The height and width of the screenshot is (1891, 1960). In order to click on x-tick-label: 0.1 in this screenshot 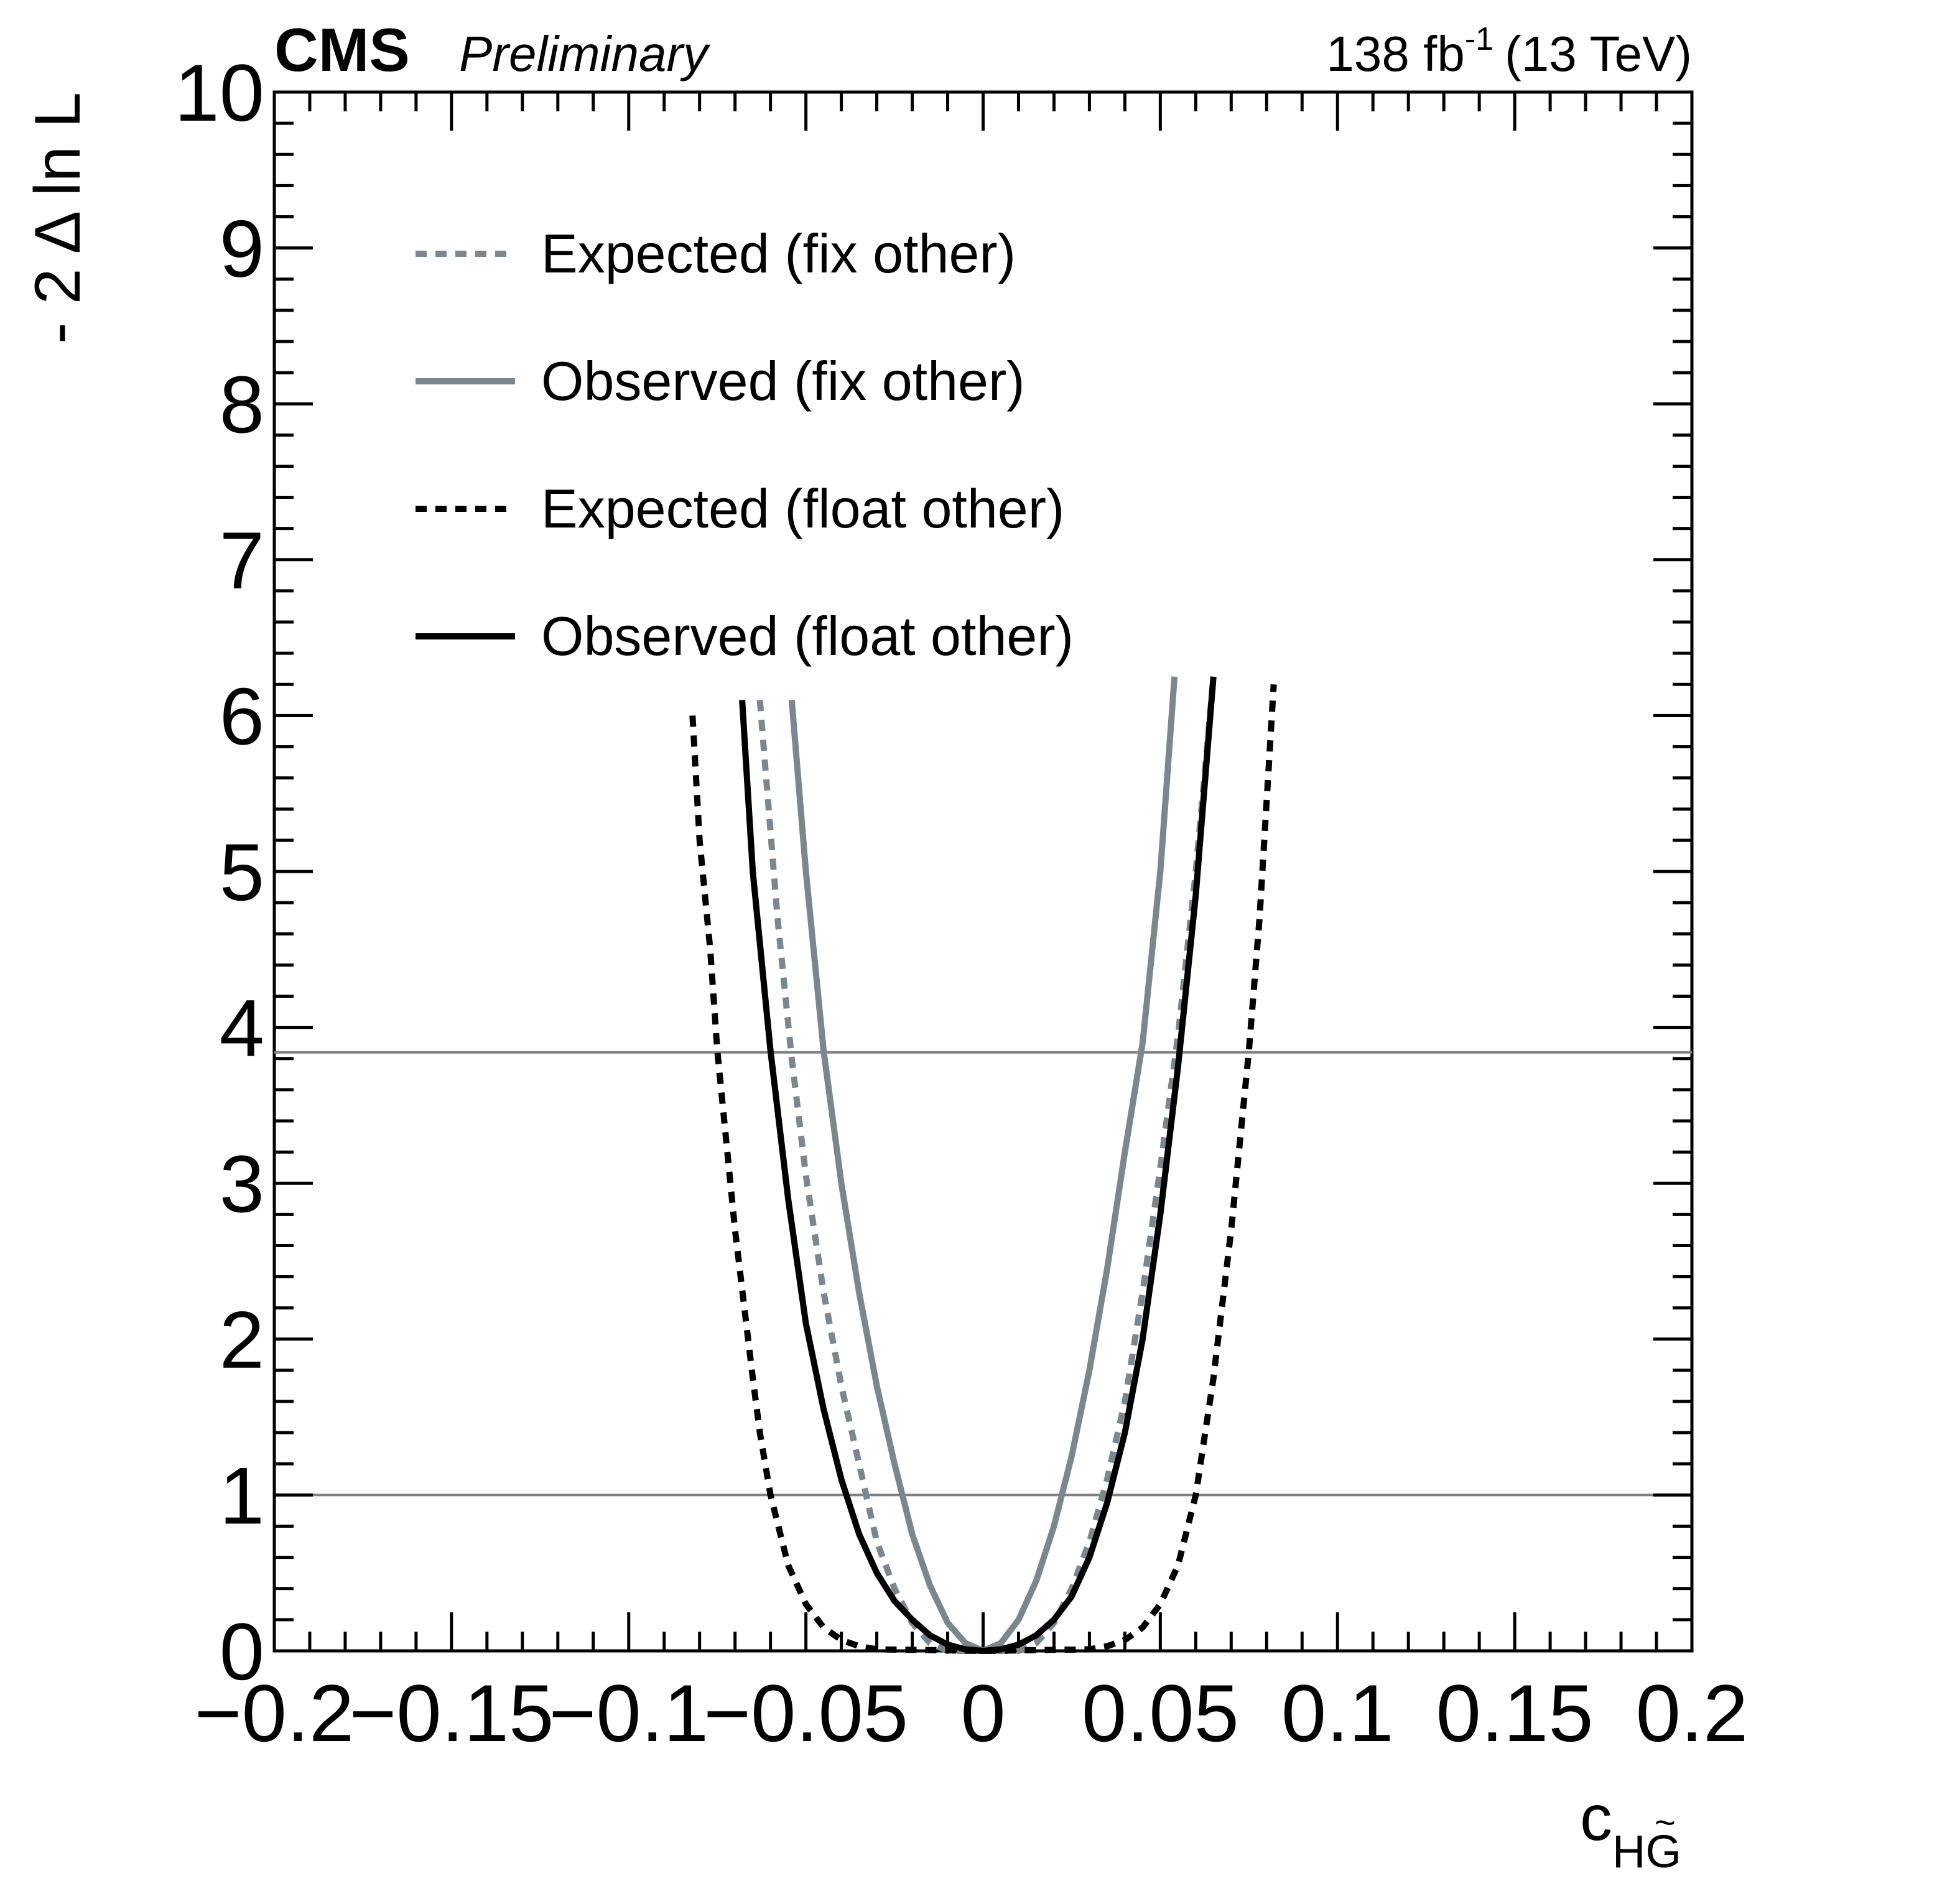, I will do `click(1337, 1713)`.